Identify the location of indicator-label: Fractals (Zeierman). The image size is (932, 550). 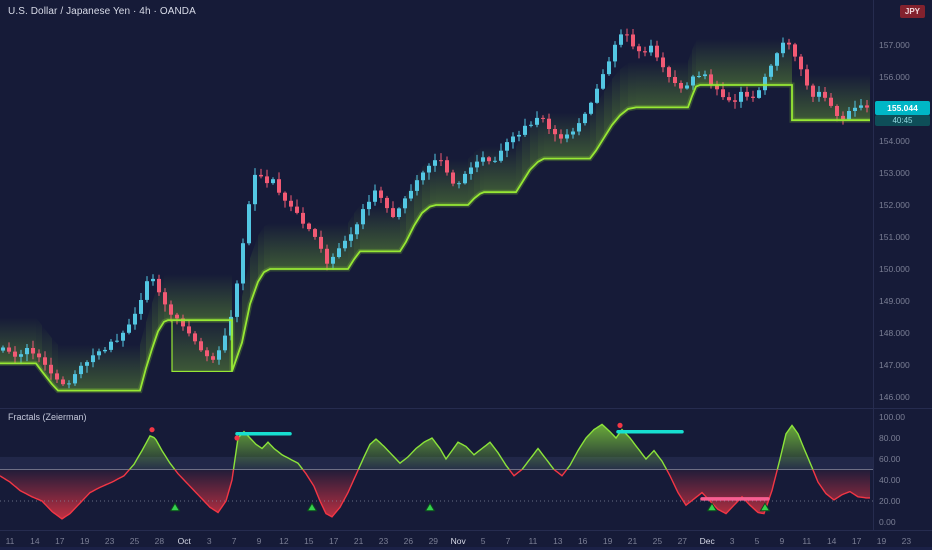
(47, 417).